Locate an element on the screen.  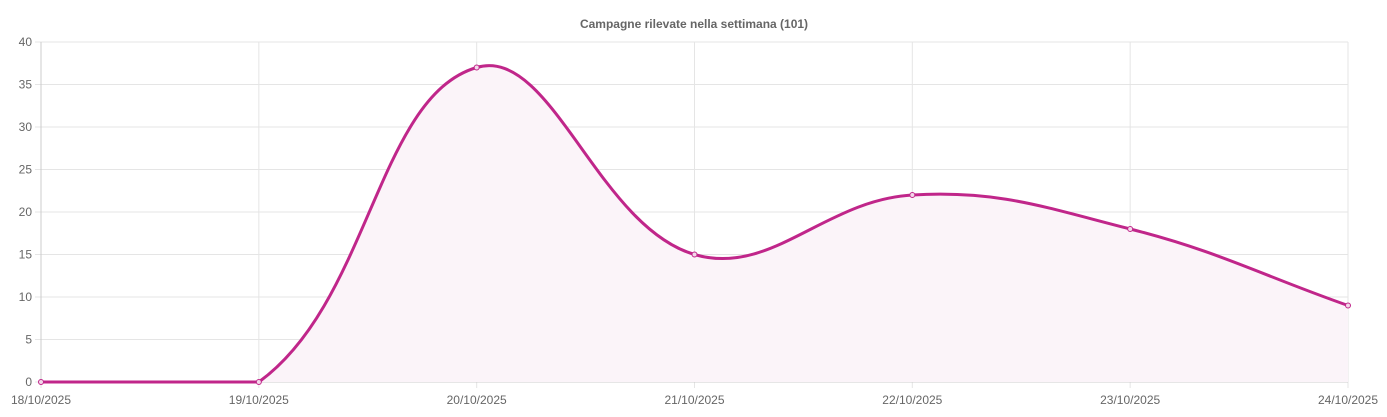
y-tick-label: 20 is located at coordinates (26, 212).